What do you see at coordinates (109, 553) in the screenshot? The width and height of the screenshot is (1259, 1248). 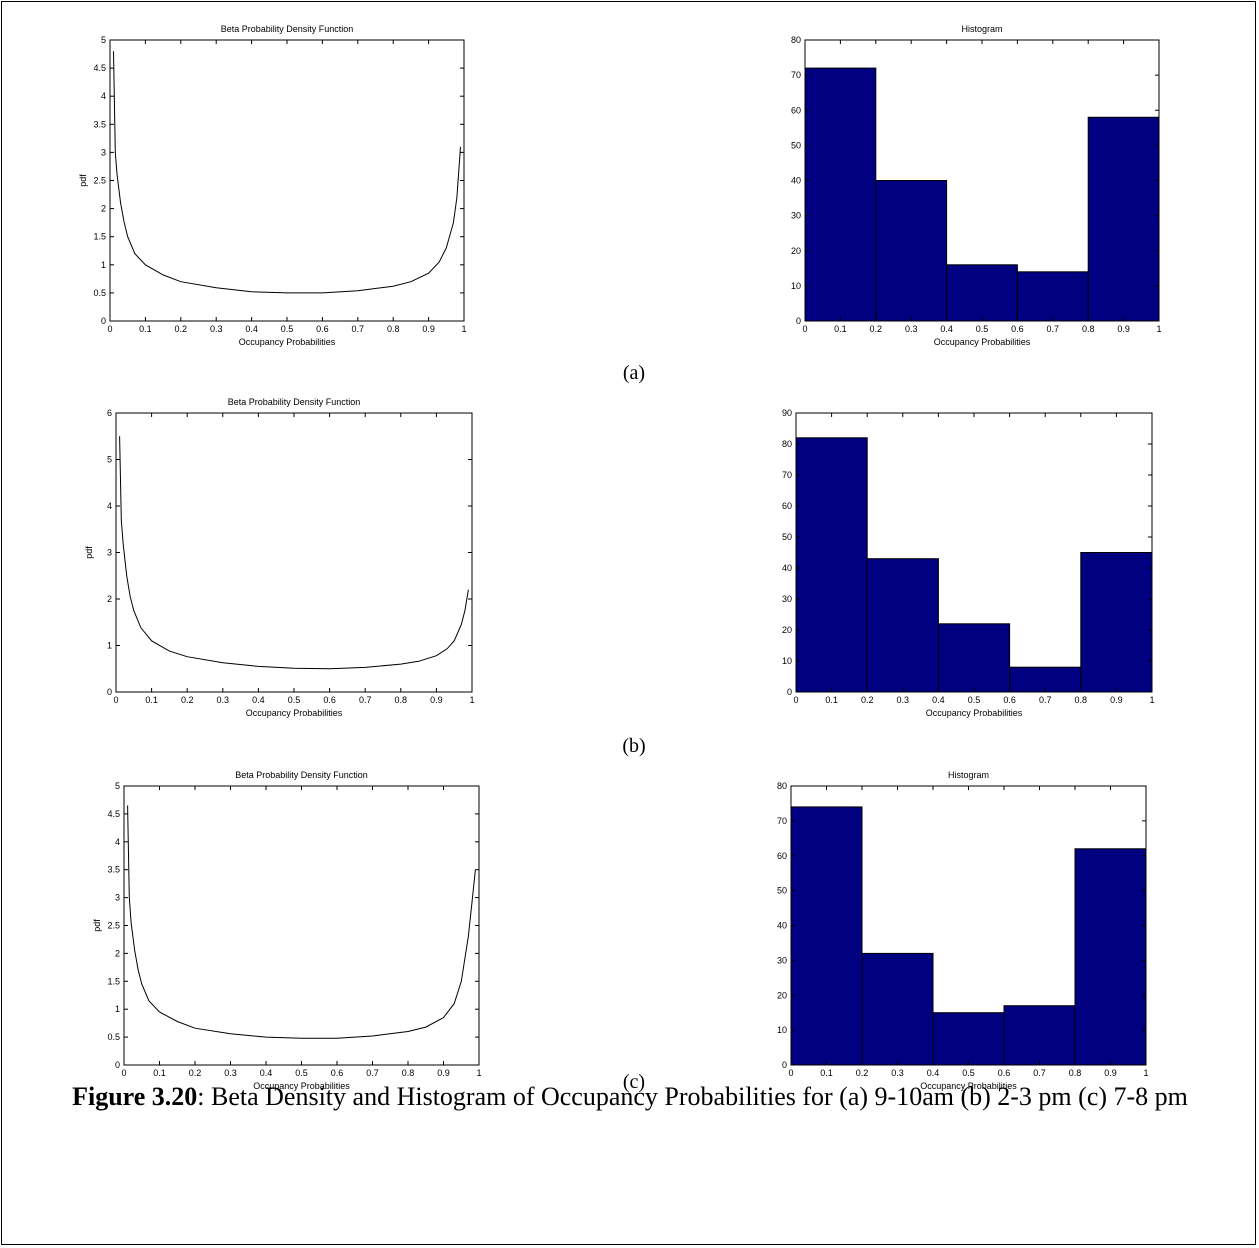 I see `y-tick-label: 3` at bounding box center [109, 553].